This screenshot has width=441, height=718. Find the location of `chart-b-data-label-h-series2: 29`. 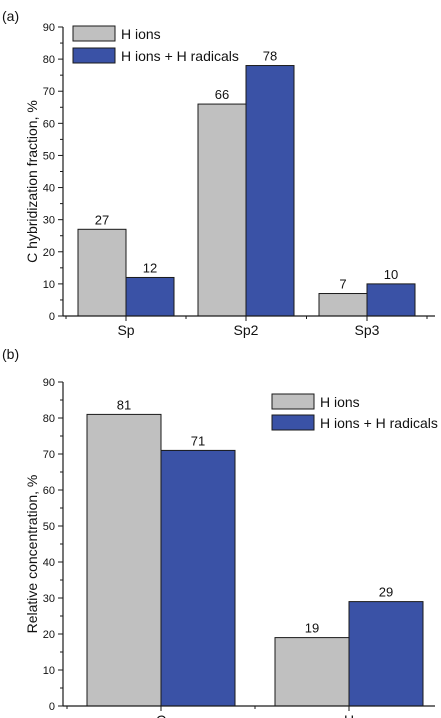

chart-b-data-label-h-series2: 29 is located at coordinates (386, 592).